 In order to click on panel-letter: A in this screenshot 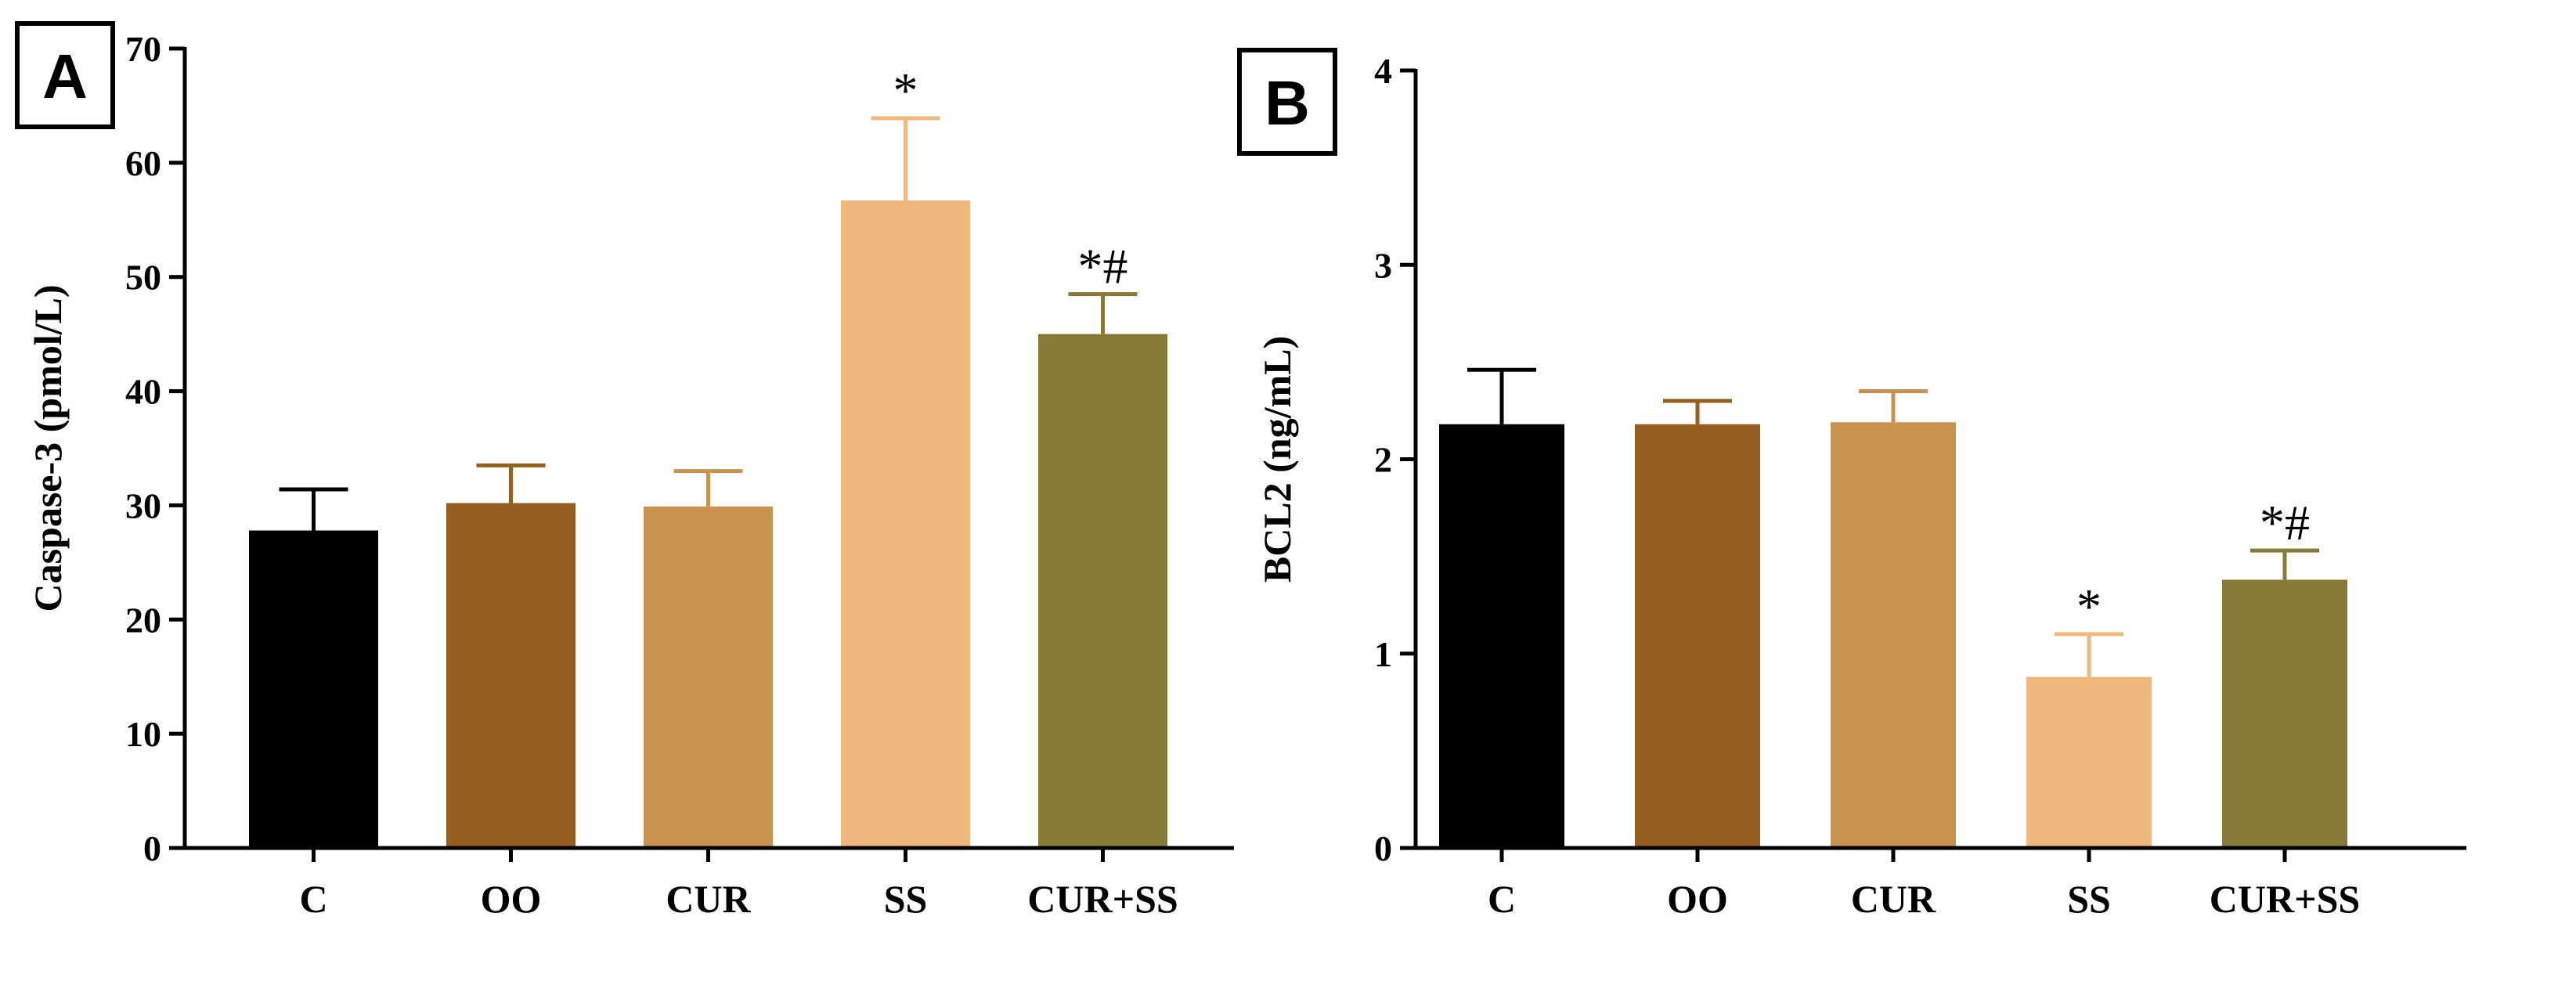, I will do `click(65, 76)`.